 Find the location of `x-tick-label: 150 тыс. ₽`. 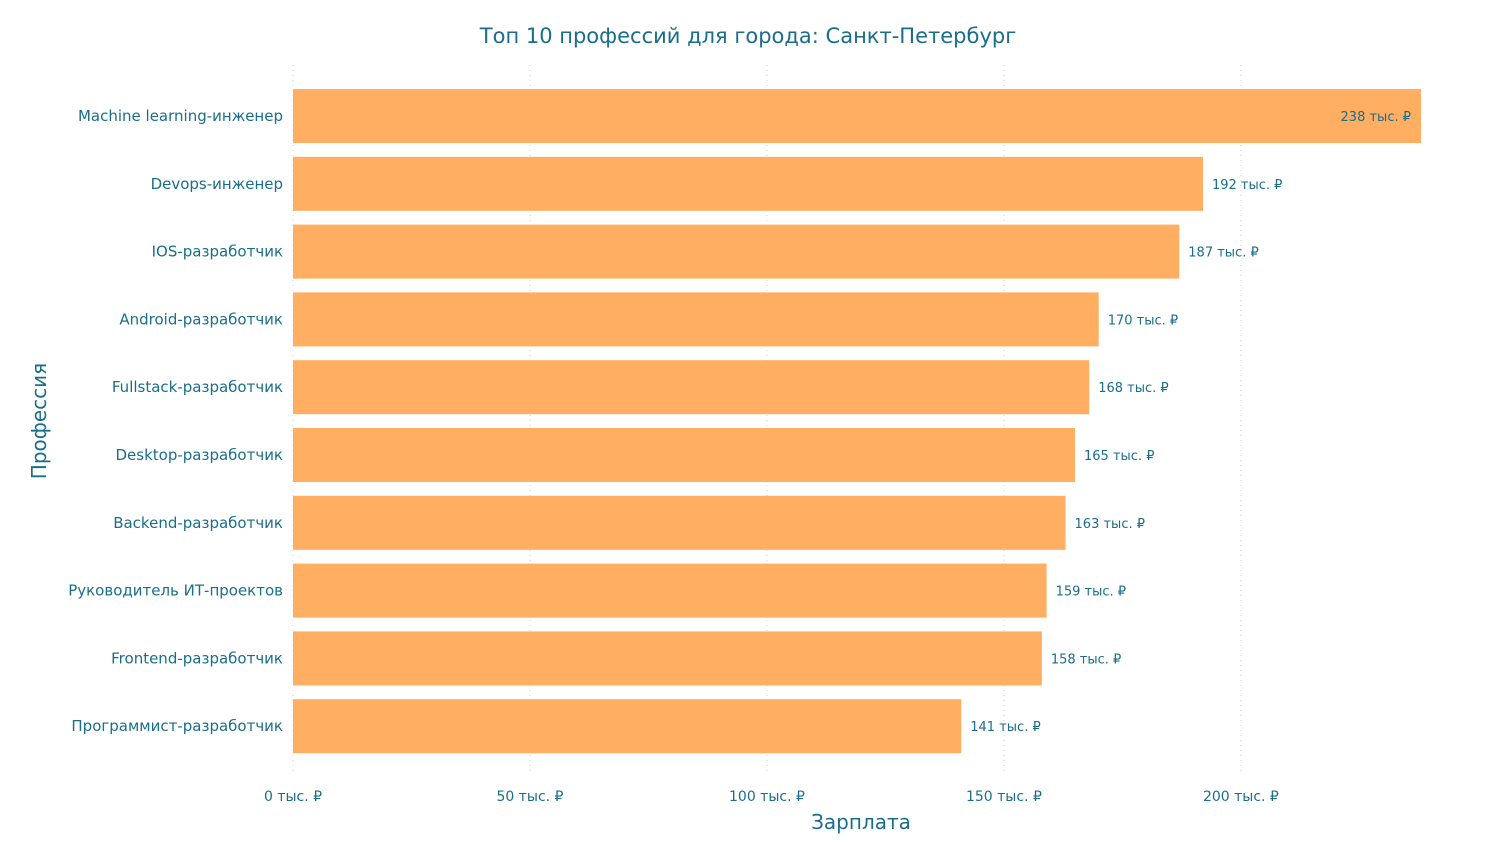

x-tick-label: 150 тыс. ₽ is located at coordinates (1004, 797).